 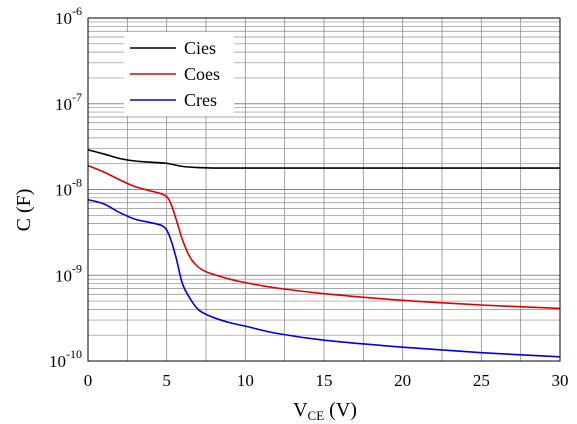 I want to click on y-tick-label: 10⁻¹⁰, so click(x=65, y=359).